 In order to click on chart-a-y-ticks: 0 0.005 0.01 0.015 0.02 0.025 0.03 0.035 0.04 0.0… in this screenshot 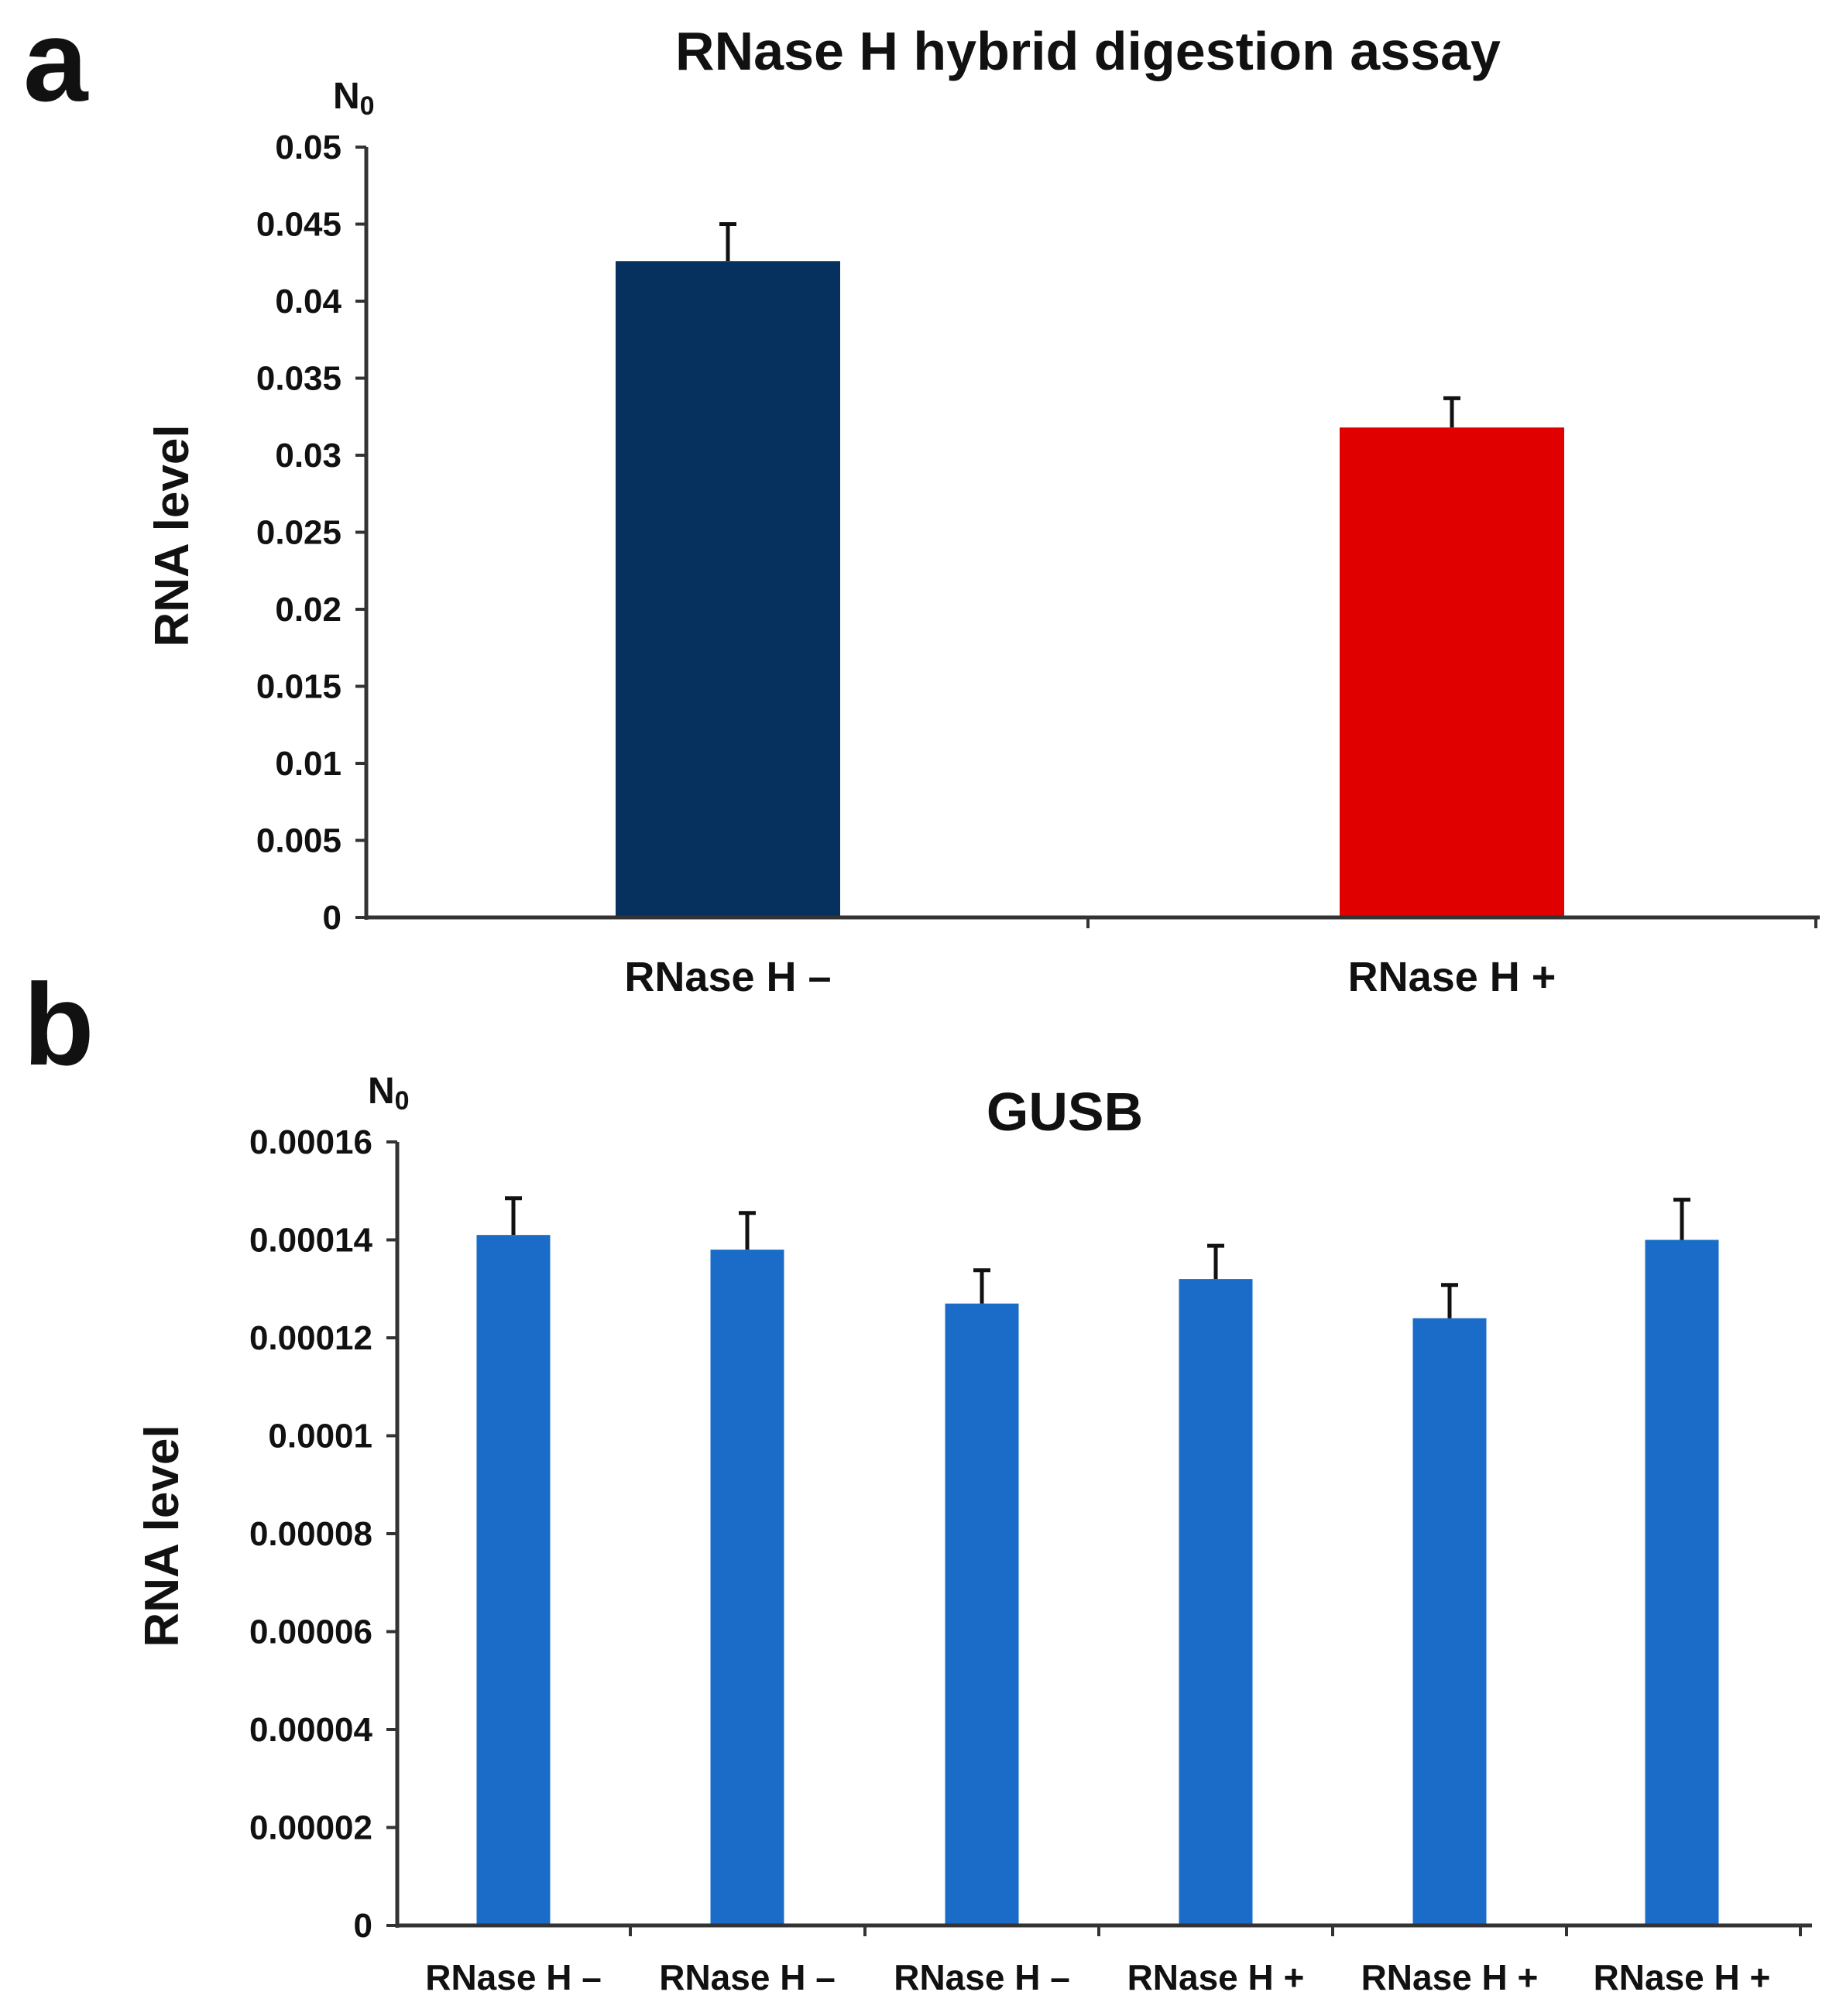, I will do `click(311, 533)`.